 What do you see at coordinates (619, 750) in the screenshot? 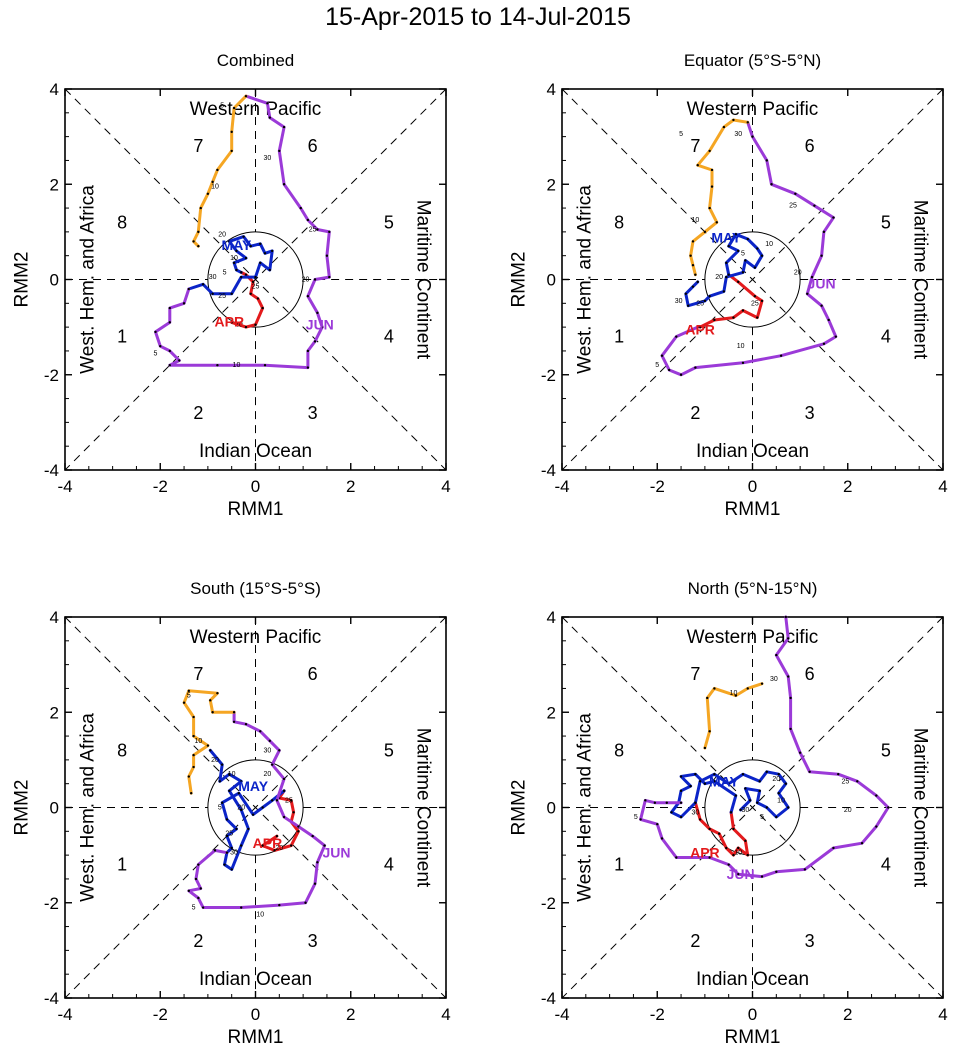
I see `phase-number-8: 8` at bounding box center [619, 750].